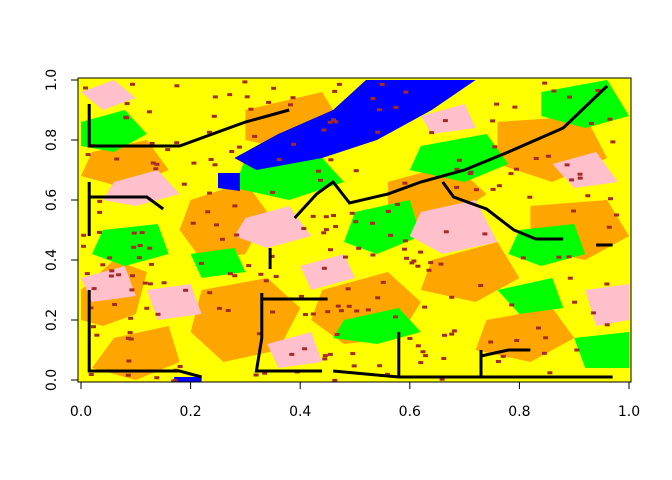 This screenshot has height=480, width=672. Describe the element at coordinates (52, 380) in the screenshot. I see `y-tick-label: 0.0` at that location.